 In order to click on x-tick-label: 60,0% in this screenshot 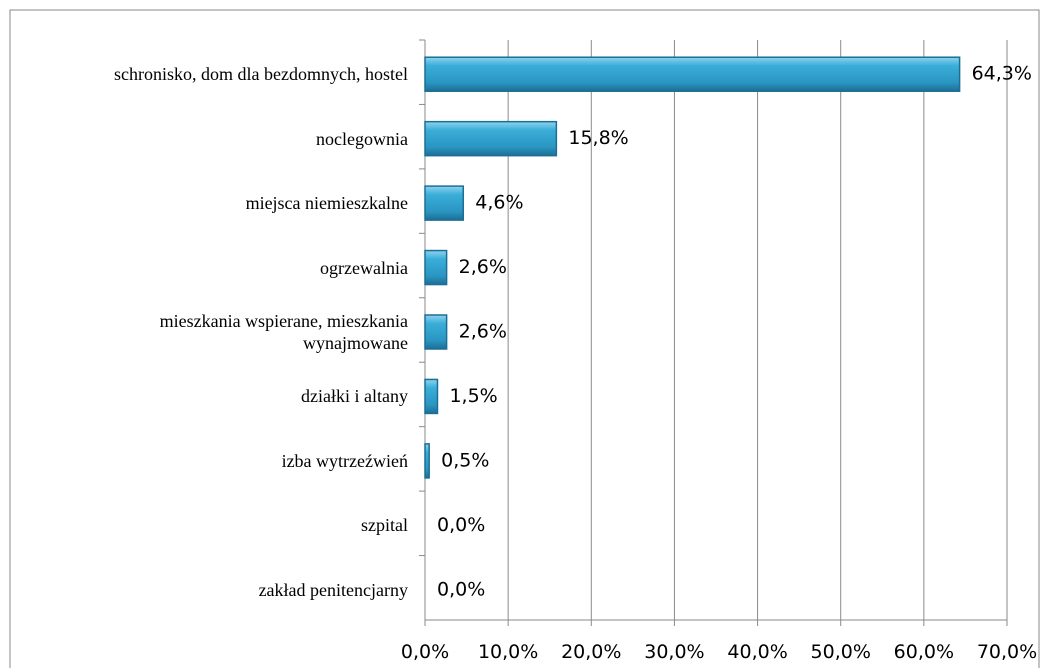, I will do `click(924, 652)`.